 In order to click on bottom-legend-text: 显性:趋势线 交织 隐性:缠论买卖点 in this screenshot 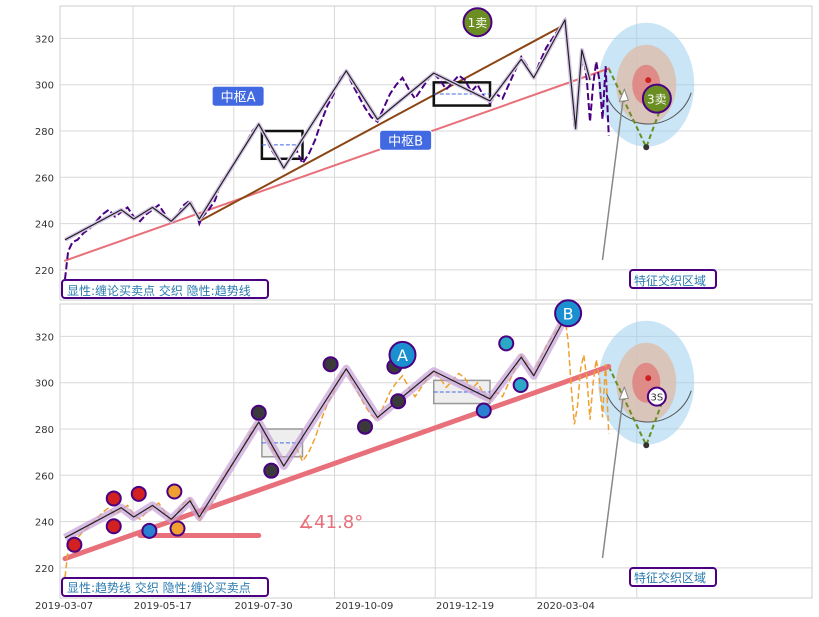, I will do `click(159, 587)`.